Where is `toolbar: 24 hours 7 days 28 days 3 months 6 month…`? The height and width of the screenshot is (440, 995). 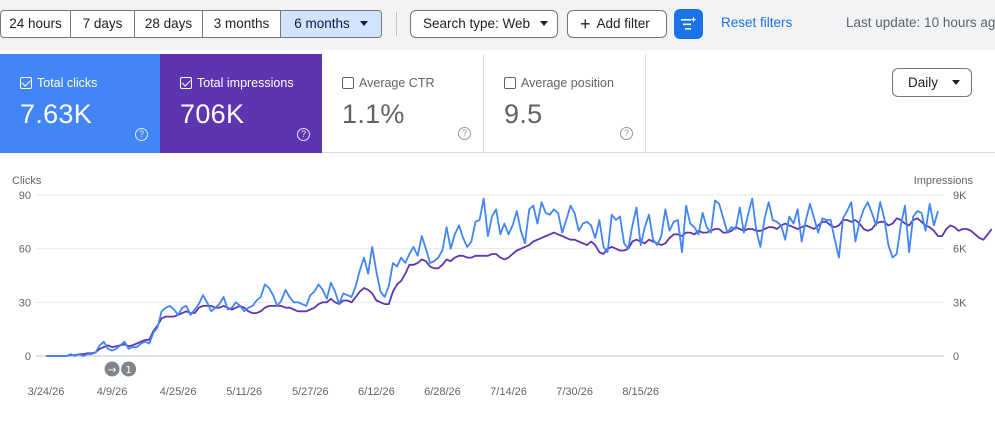 toolbar: 24 hours 7 days 28 days 3 months 6 month… is located at coordinates (497, 25).